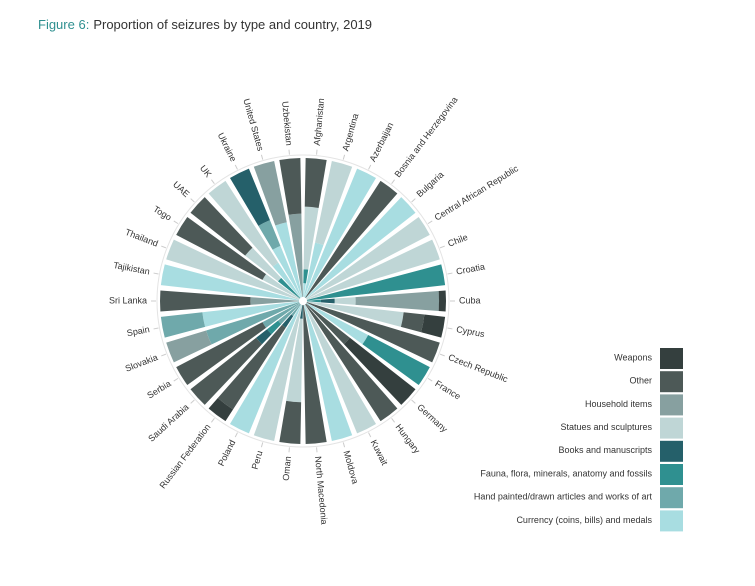  I want to click on category-label: UK, so click(206, 171).